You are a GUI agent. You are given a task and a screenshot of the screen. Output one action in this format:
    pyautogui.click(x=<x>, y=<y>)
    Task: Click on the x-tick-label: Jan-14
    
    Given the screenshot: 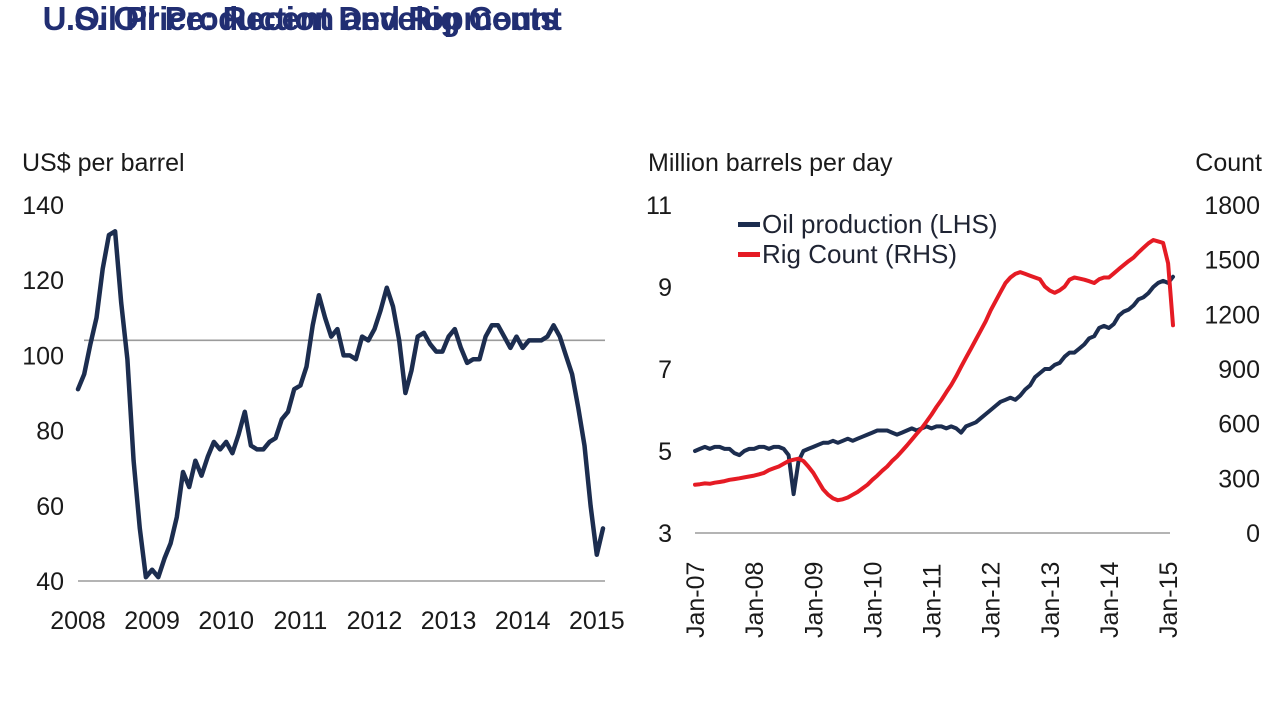 What is the action you would take?
    pyautogui.click(x=1110, y=599)
    